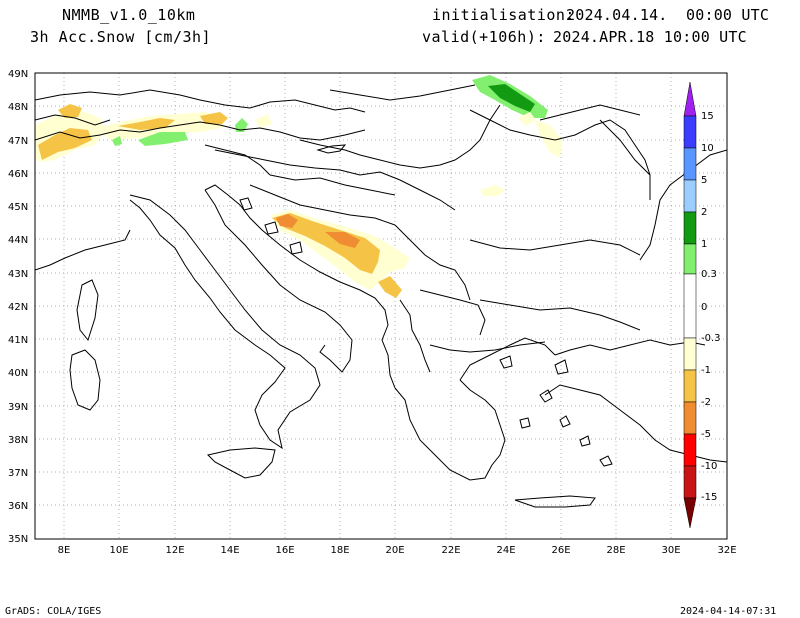 The height and width of the screenshot is (618, 800). What do you see at coordinates (704, 212) in the screenshot?
I see `colorbar-label: 2` at bounding box center [704, 212].